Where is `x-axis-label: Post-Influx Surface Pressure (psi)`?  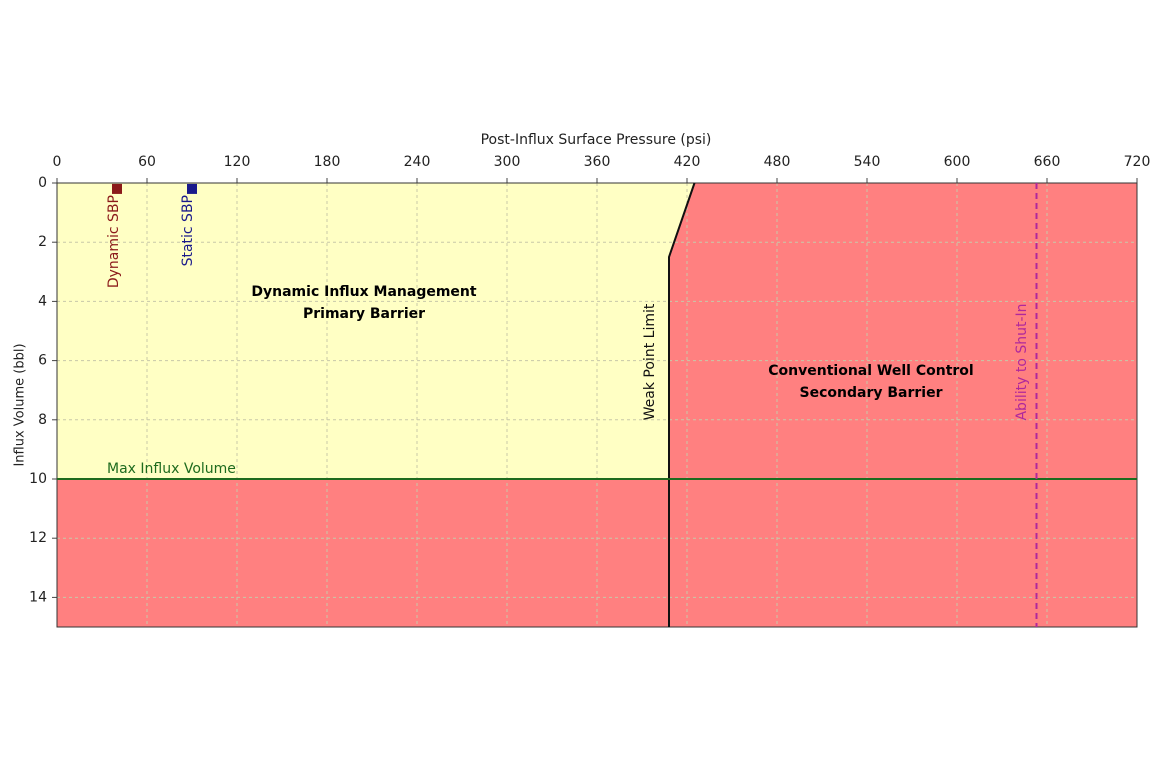
x-axis-label: Post-Influx Surface Pressure (psi) is located at coordinates (596, 140).